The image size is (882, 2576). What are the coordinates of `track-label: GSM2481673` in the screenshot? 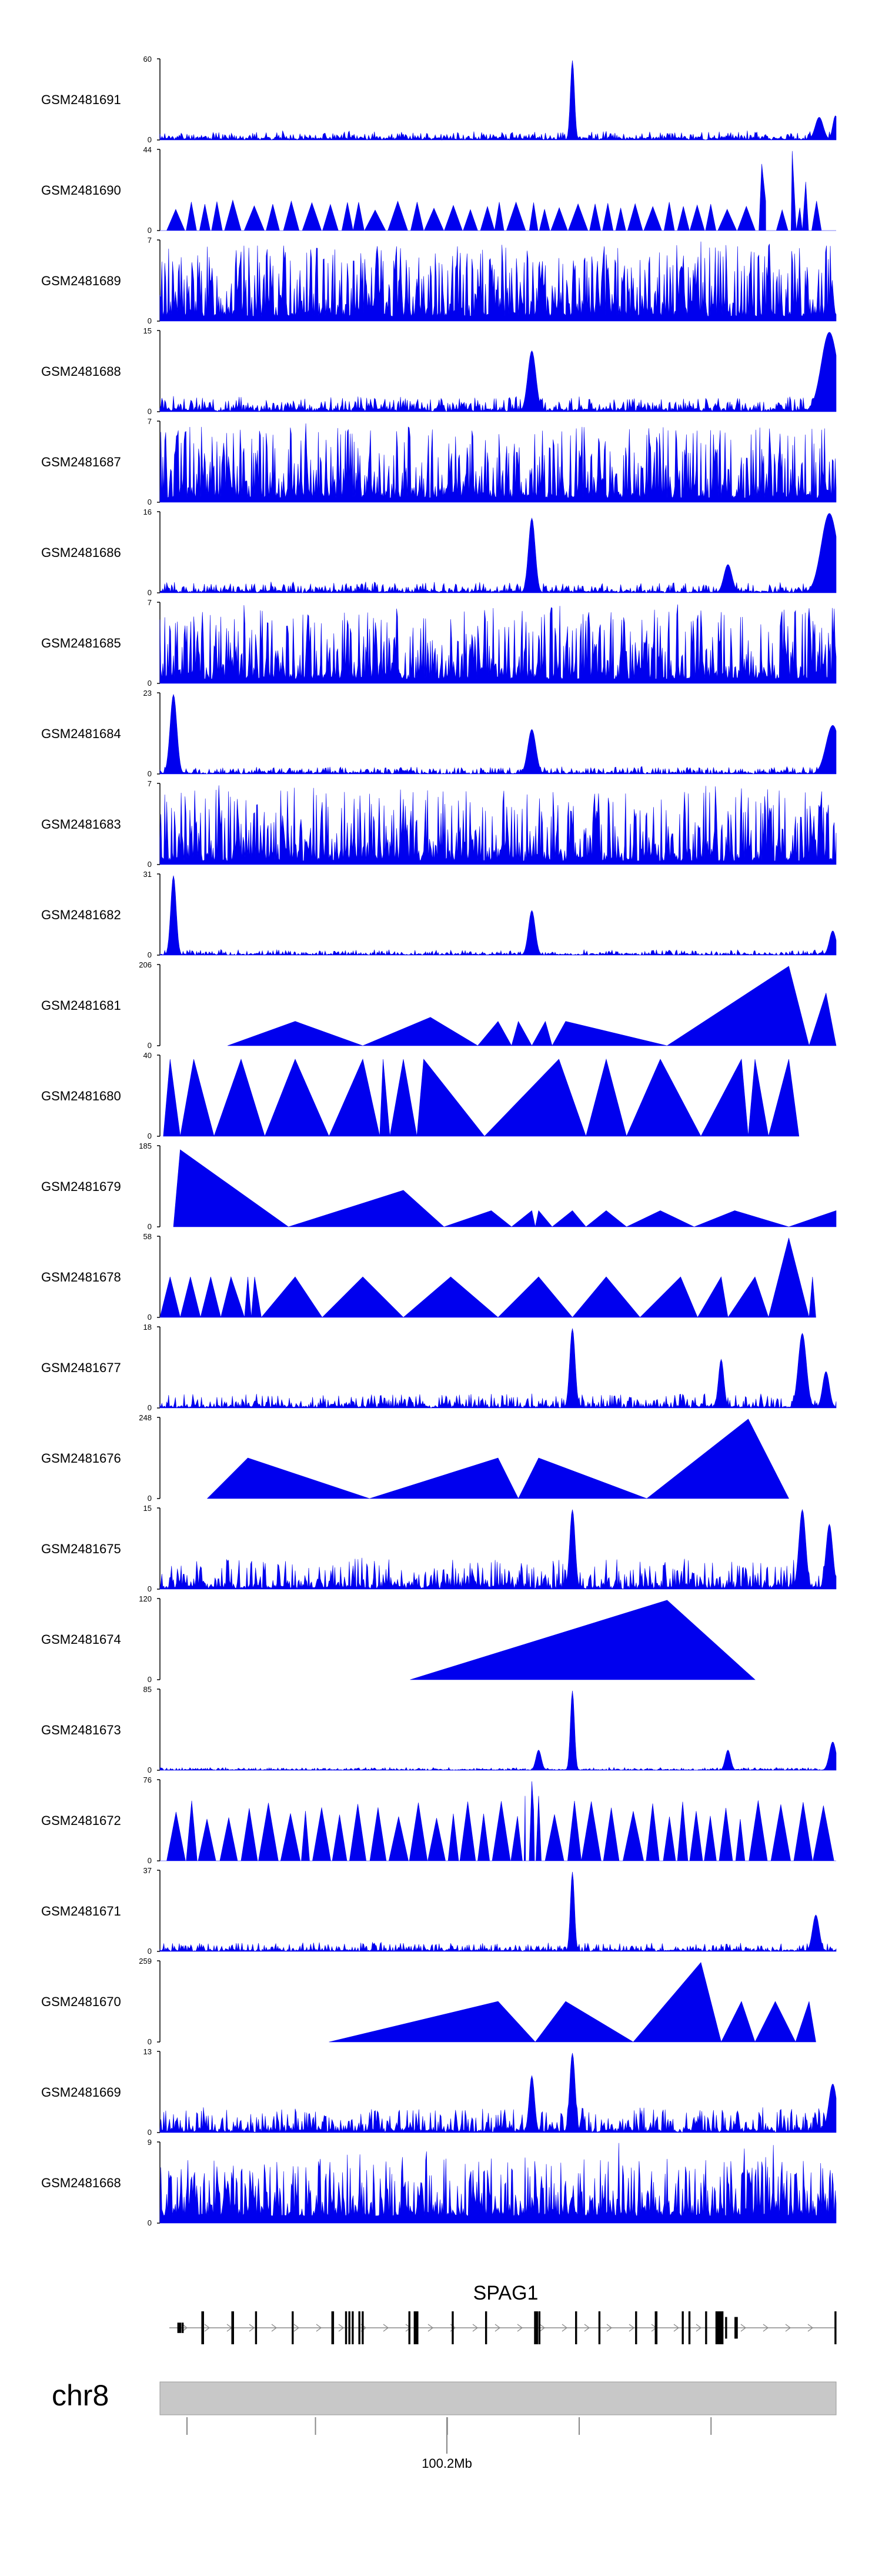 It's located at (81, 1730).